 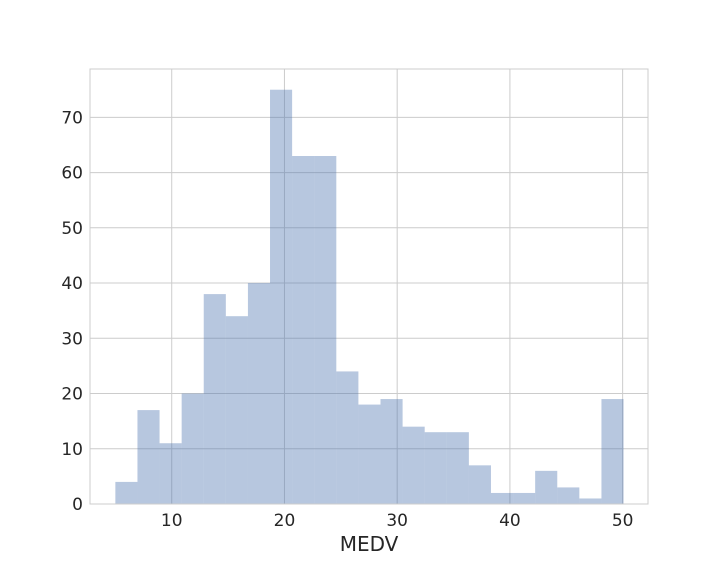 What do you see at coordinates (510, 521) in the screenshot?
I see `x-tick-label: 40` at bounding box center [510, 521].